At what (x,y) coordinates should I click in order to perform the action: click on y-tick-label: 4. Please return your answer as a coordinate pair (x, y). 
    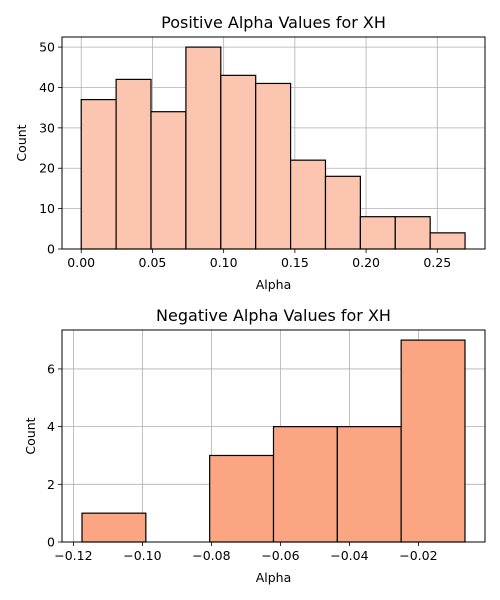
    Looking at the image, I should click on (51, 426).